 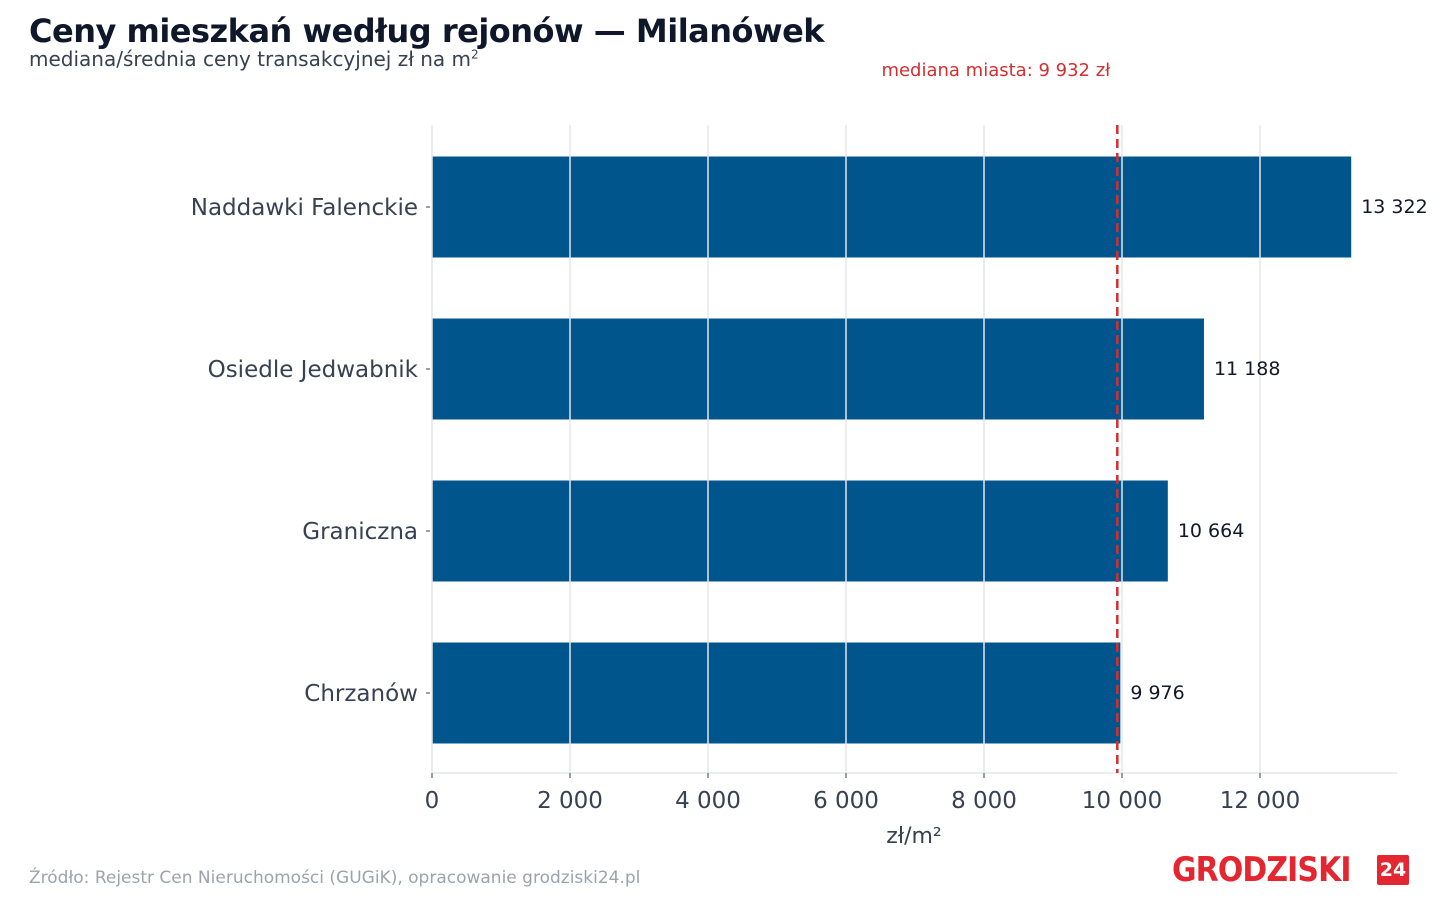 I want to click on x-tick-label: 0, so click(x=432, y=801).